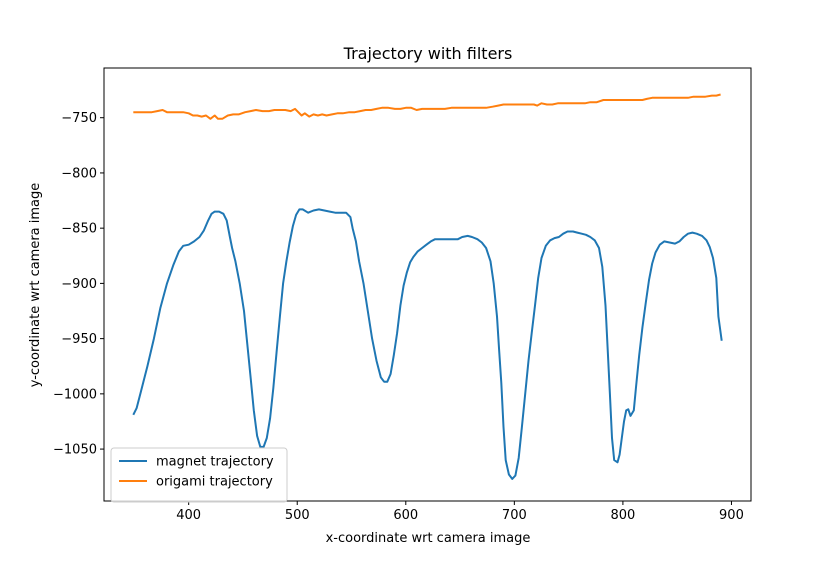  What do you see at coordinates (428, 538) in the screenshot?
I see `x-axis-label: x-coordinate wrt camera image` at bounding box center [428, 538].